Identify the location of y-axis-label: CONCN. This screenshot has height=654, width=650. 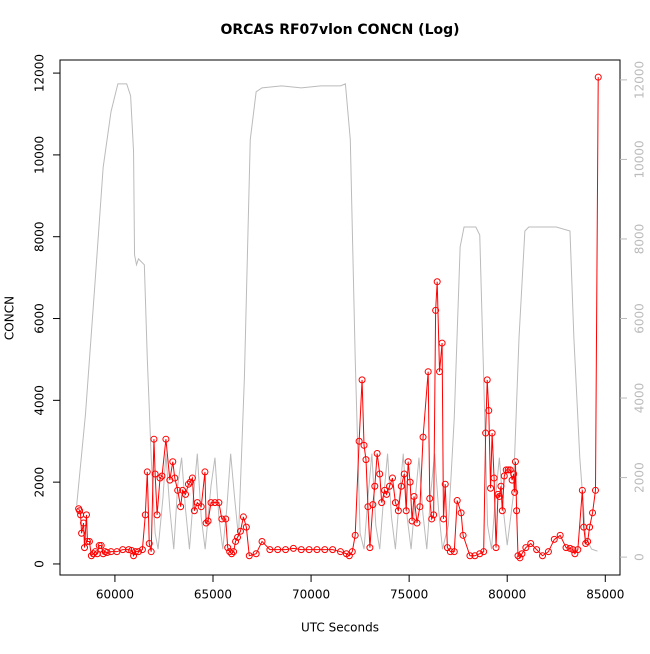
(10, 318).